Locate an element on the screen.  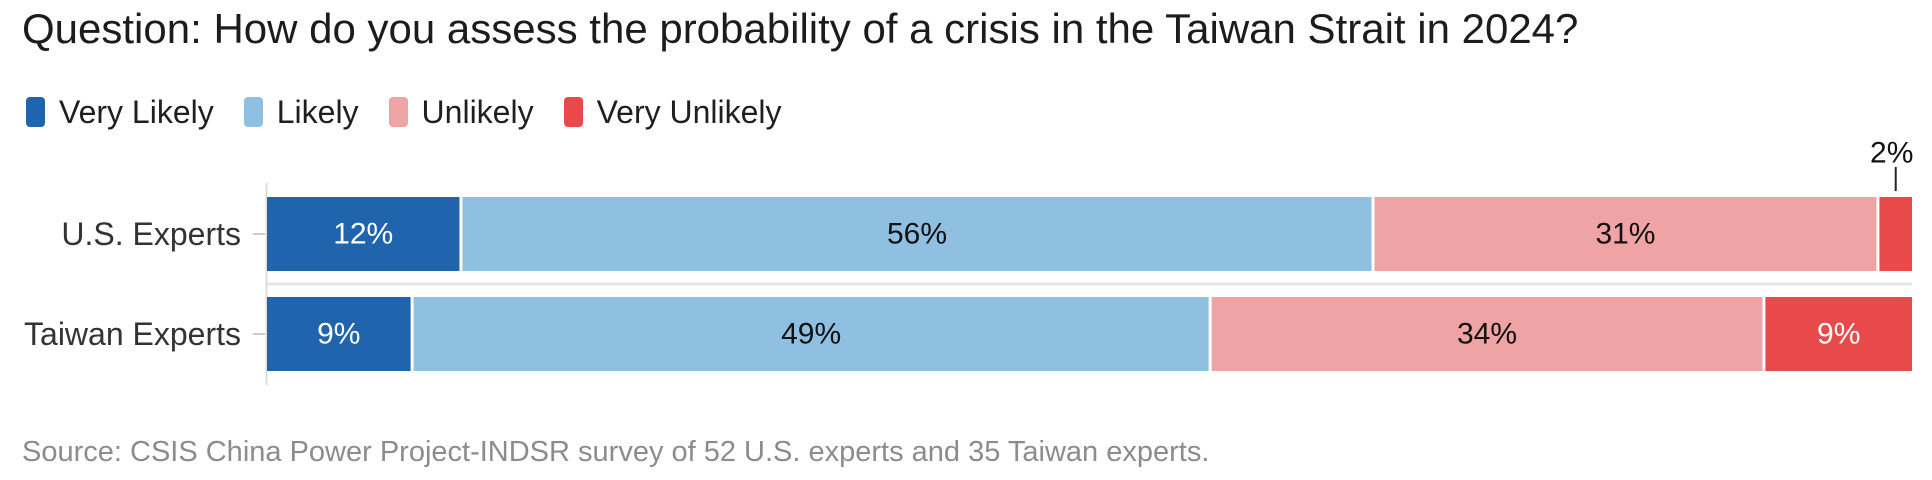
legend-item-very-unlikely: Very Unlikely is located at coordinates (672, 112).